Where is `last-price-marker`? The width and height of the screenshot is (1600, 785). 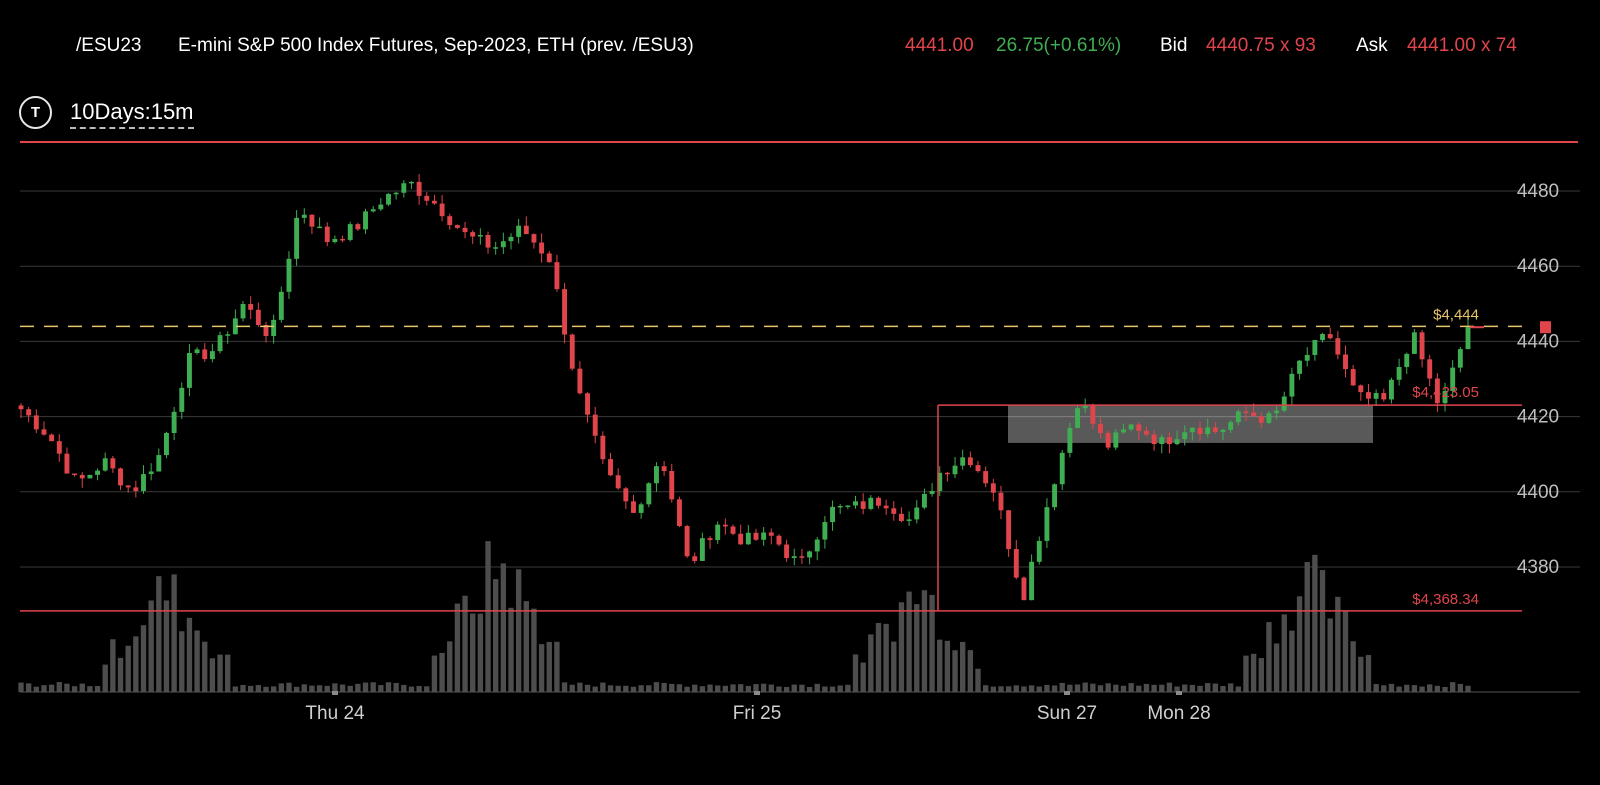
last-price-marker is located at coordinates (1545, 327).